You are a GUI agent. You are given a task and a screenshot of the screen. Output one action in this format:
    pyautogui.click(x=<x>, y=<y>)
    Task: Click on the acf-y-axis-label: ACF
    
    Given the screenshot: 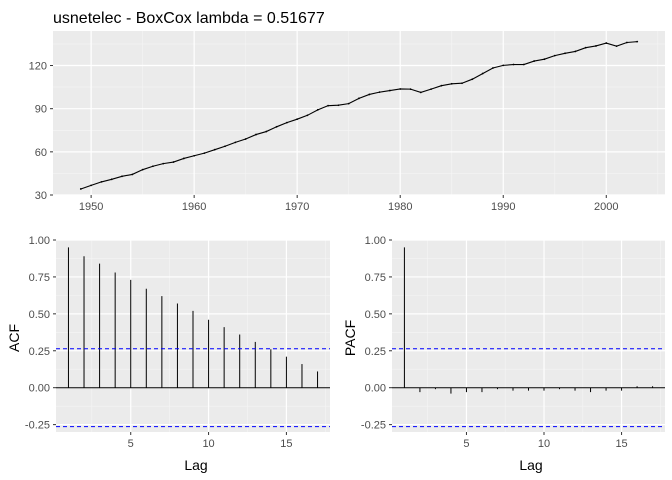 What is the action you would take?
    pyautogui.click(x=14, y=338)
    